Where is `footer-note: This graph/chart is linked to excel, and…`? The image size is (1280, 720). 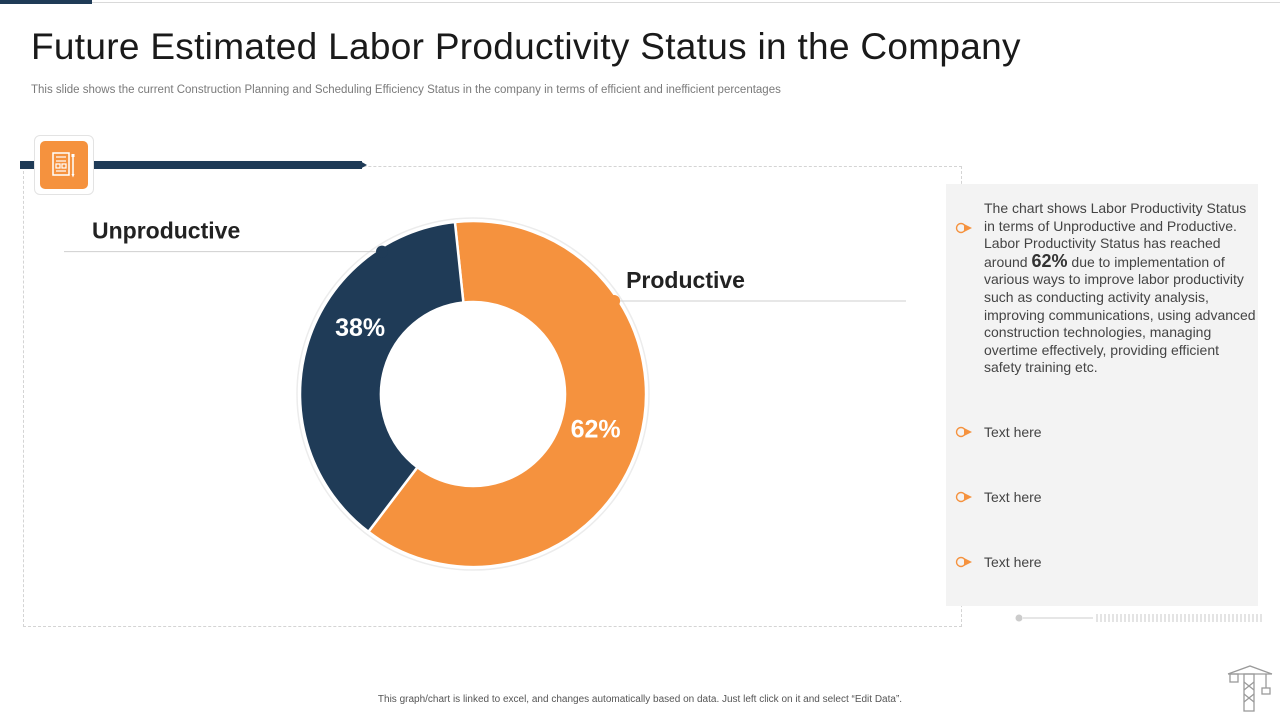
footer-note: This graph/chart is linked to excel, and… is located at coordinates (640, 699).